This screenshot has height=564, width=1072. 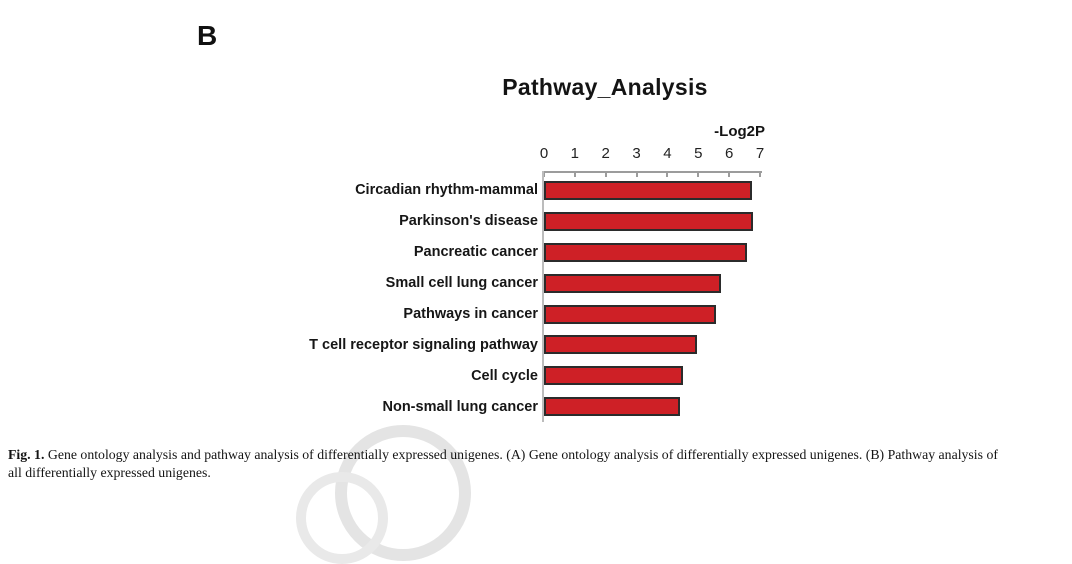 What do you see at coordinates (605, 153) in the screenshot?
I see `x-tick-label: 2` at bounding box center [605, 153].